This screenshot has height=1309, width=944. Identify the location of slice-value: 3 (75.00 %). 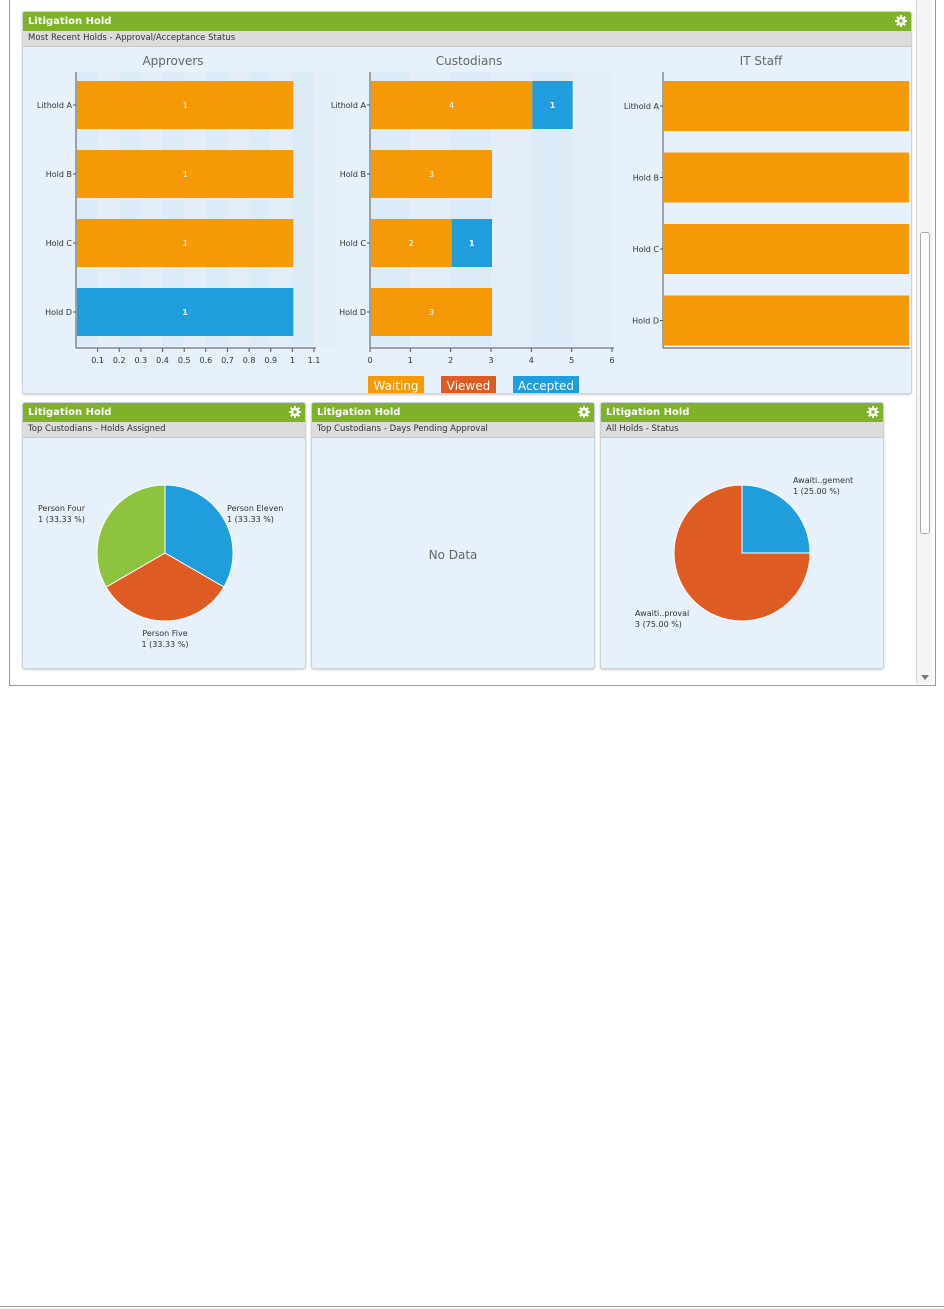
(658, 624).